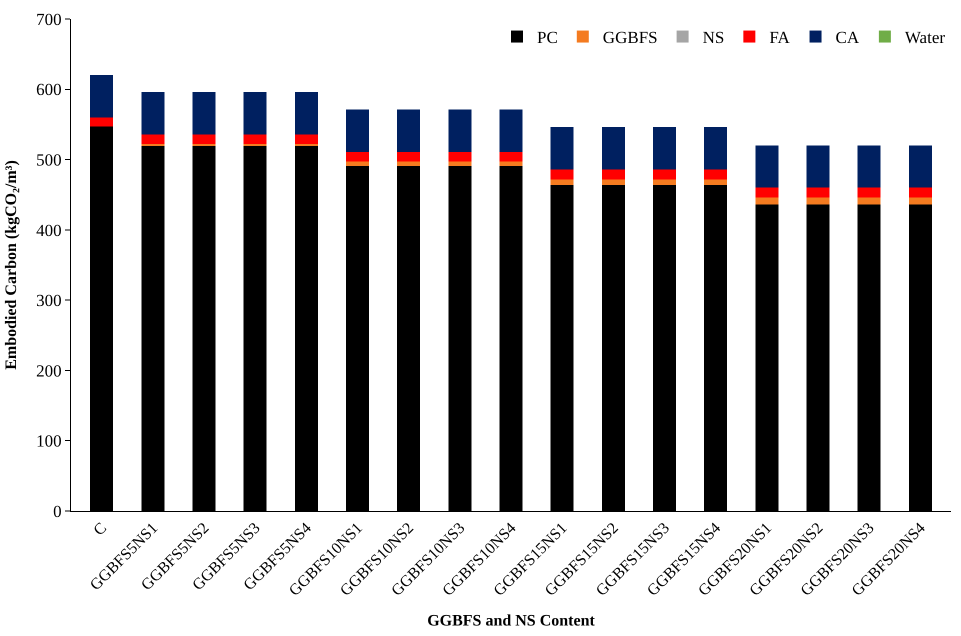  I want to click on y-tick-label: 500, so click(49, 160).